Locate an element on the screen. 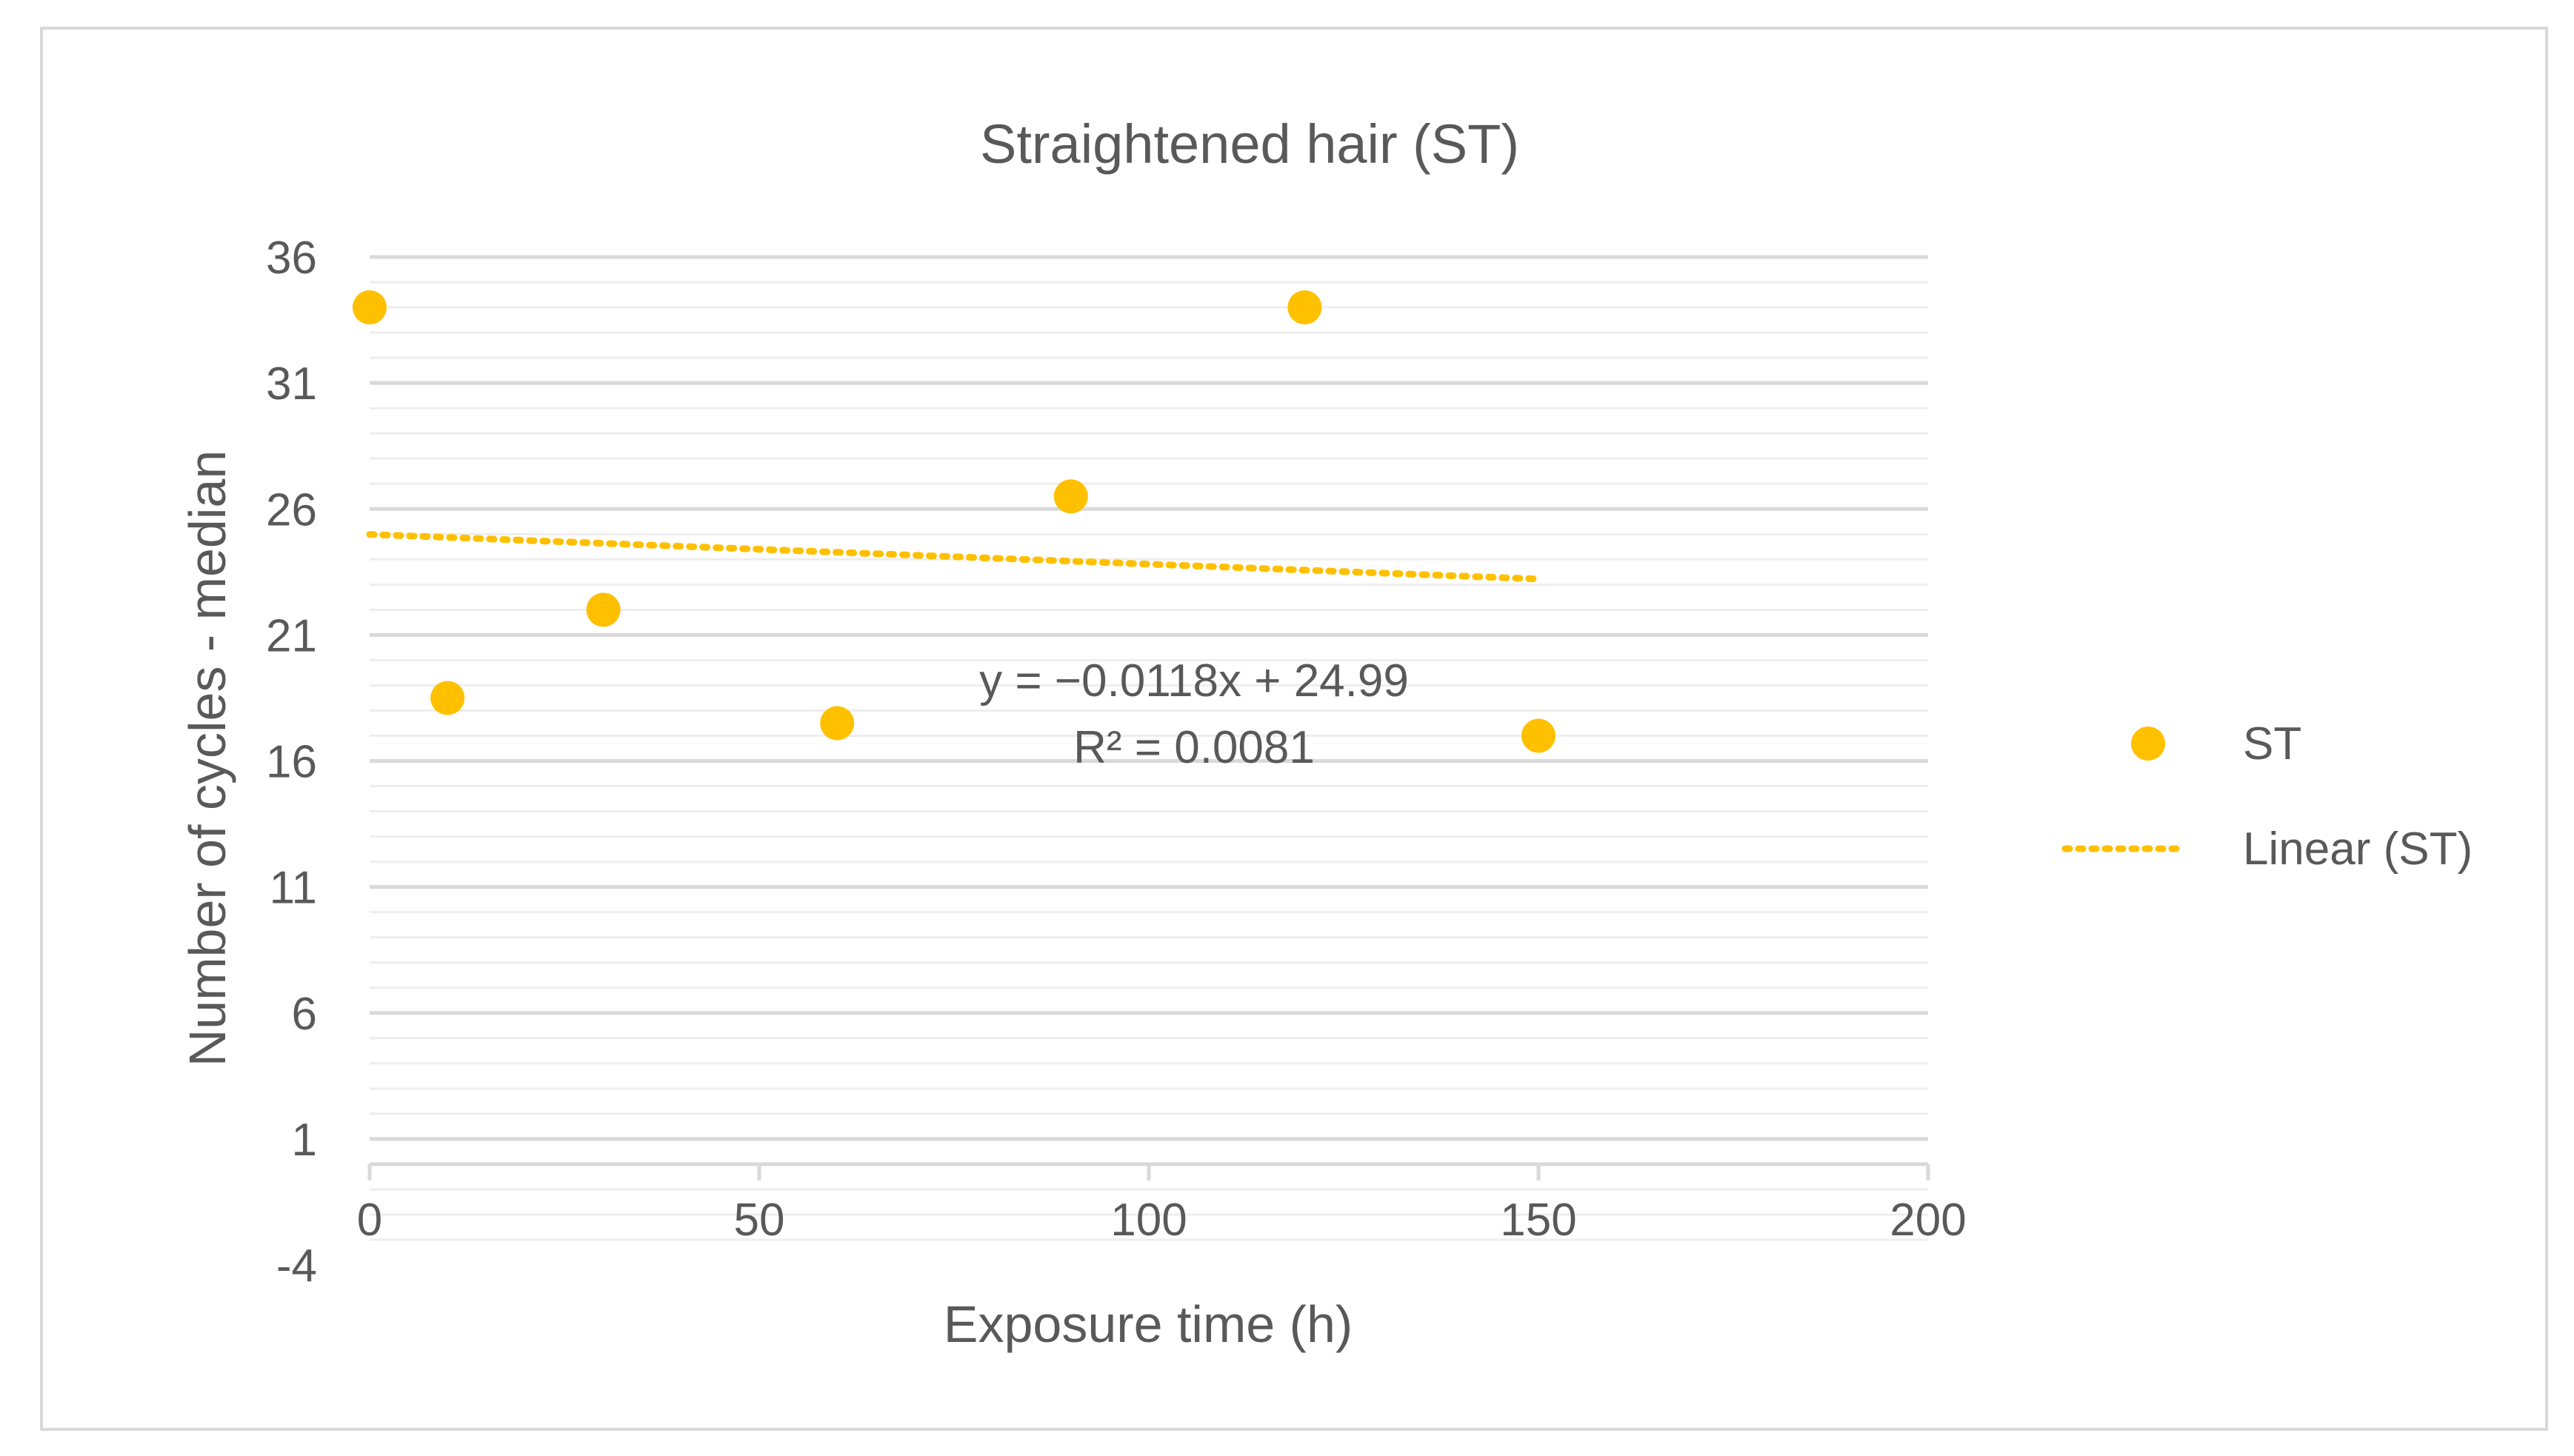 This screenshot has width=2574, height=1456. data-points is located at coordinates (955, 521).